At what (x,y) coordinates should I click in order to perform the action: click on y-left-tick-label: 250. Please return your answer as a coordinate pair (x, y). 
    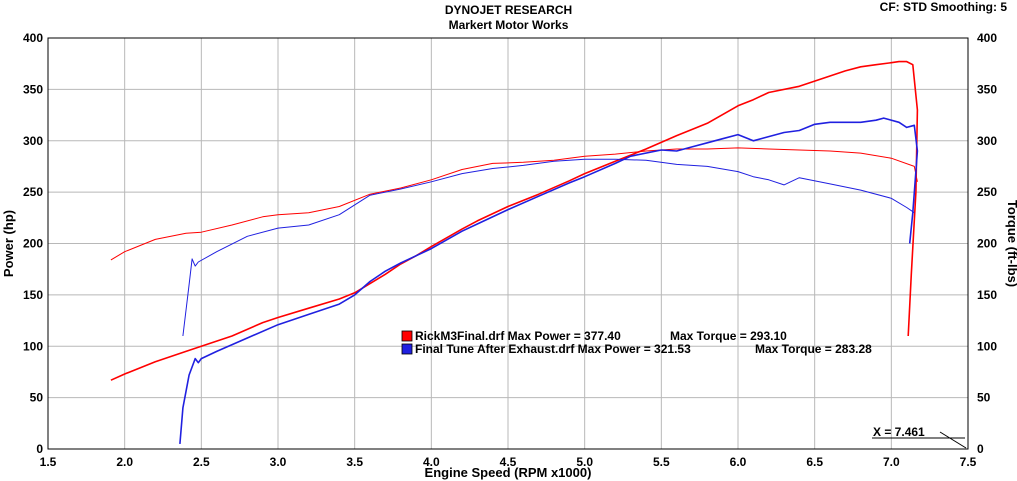
    Looking at the image, I should click on (33, 192).